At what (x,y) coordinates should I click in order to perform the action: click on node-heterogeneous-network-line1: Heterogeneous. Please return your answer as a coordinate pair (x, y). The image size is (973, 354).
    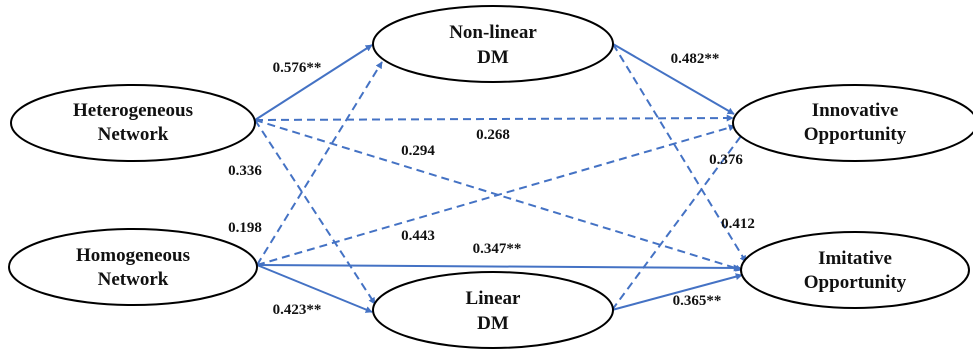
    Looking at the image, I should click on (133, 110).